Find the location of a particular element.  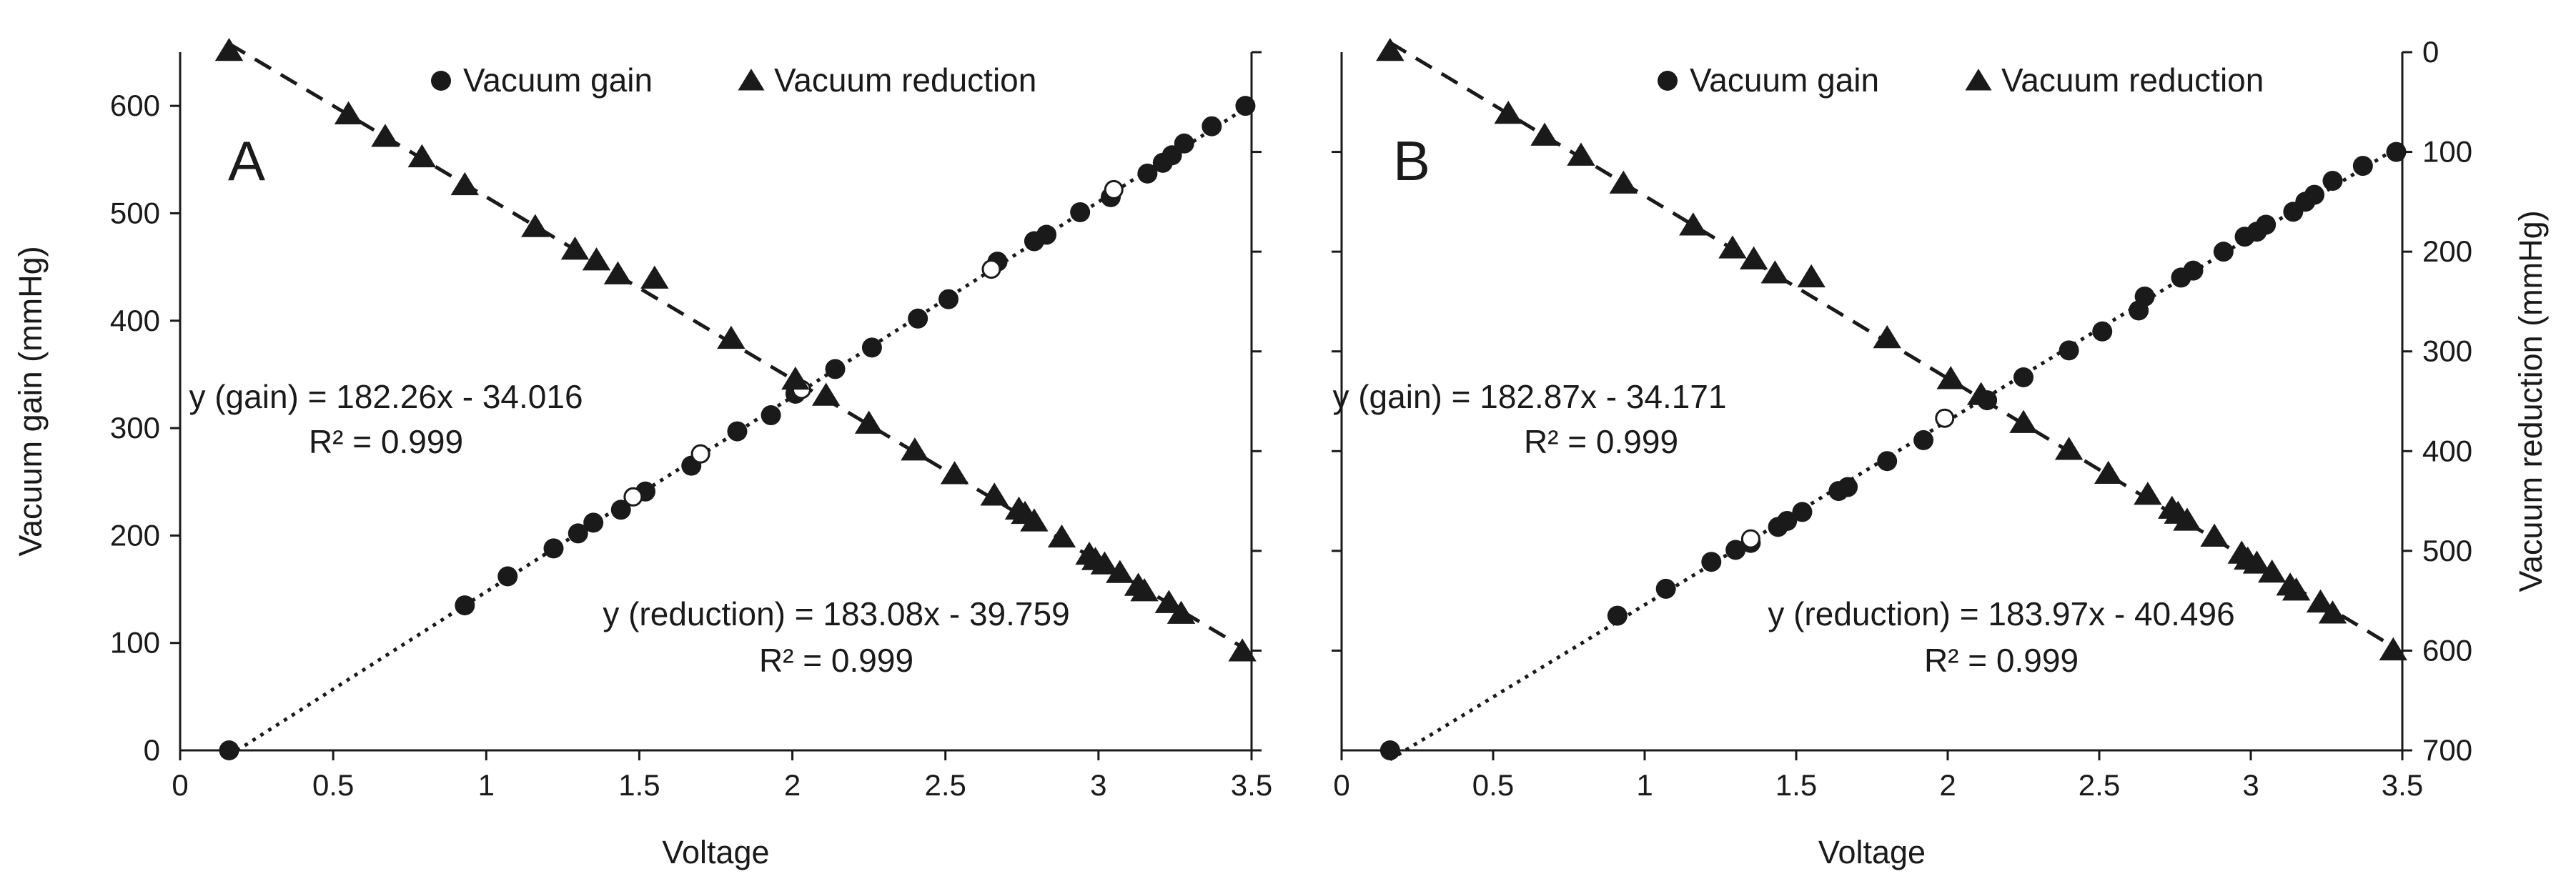

y-right-tick-label: 600 is located at coordinates (2447, 650).